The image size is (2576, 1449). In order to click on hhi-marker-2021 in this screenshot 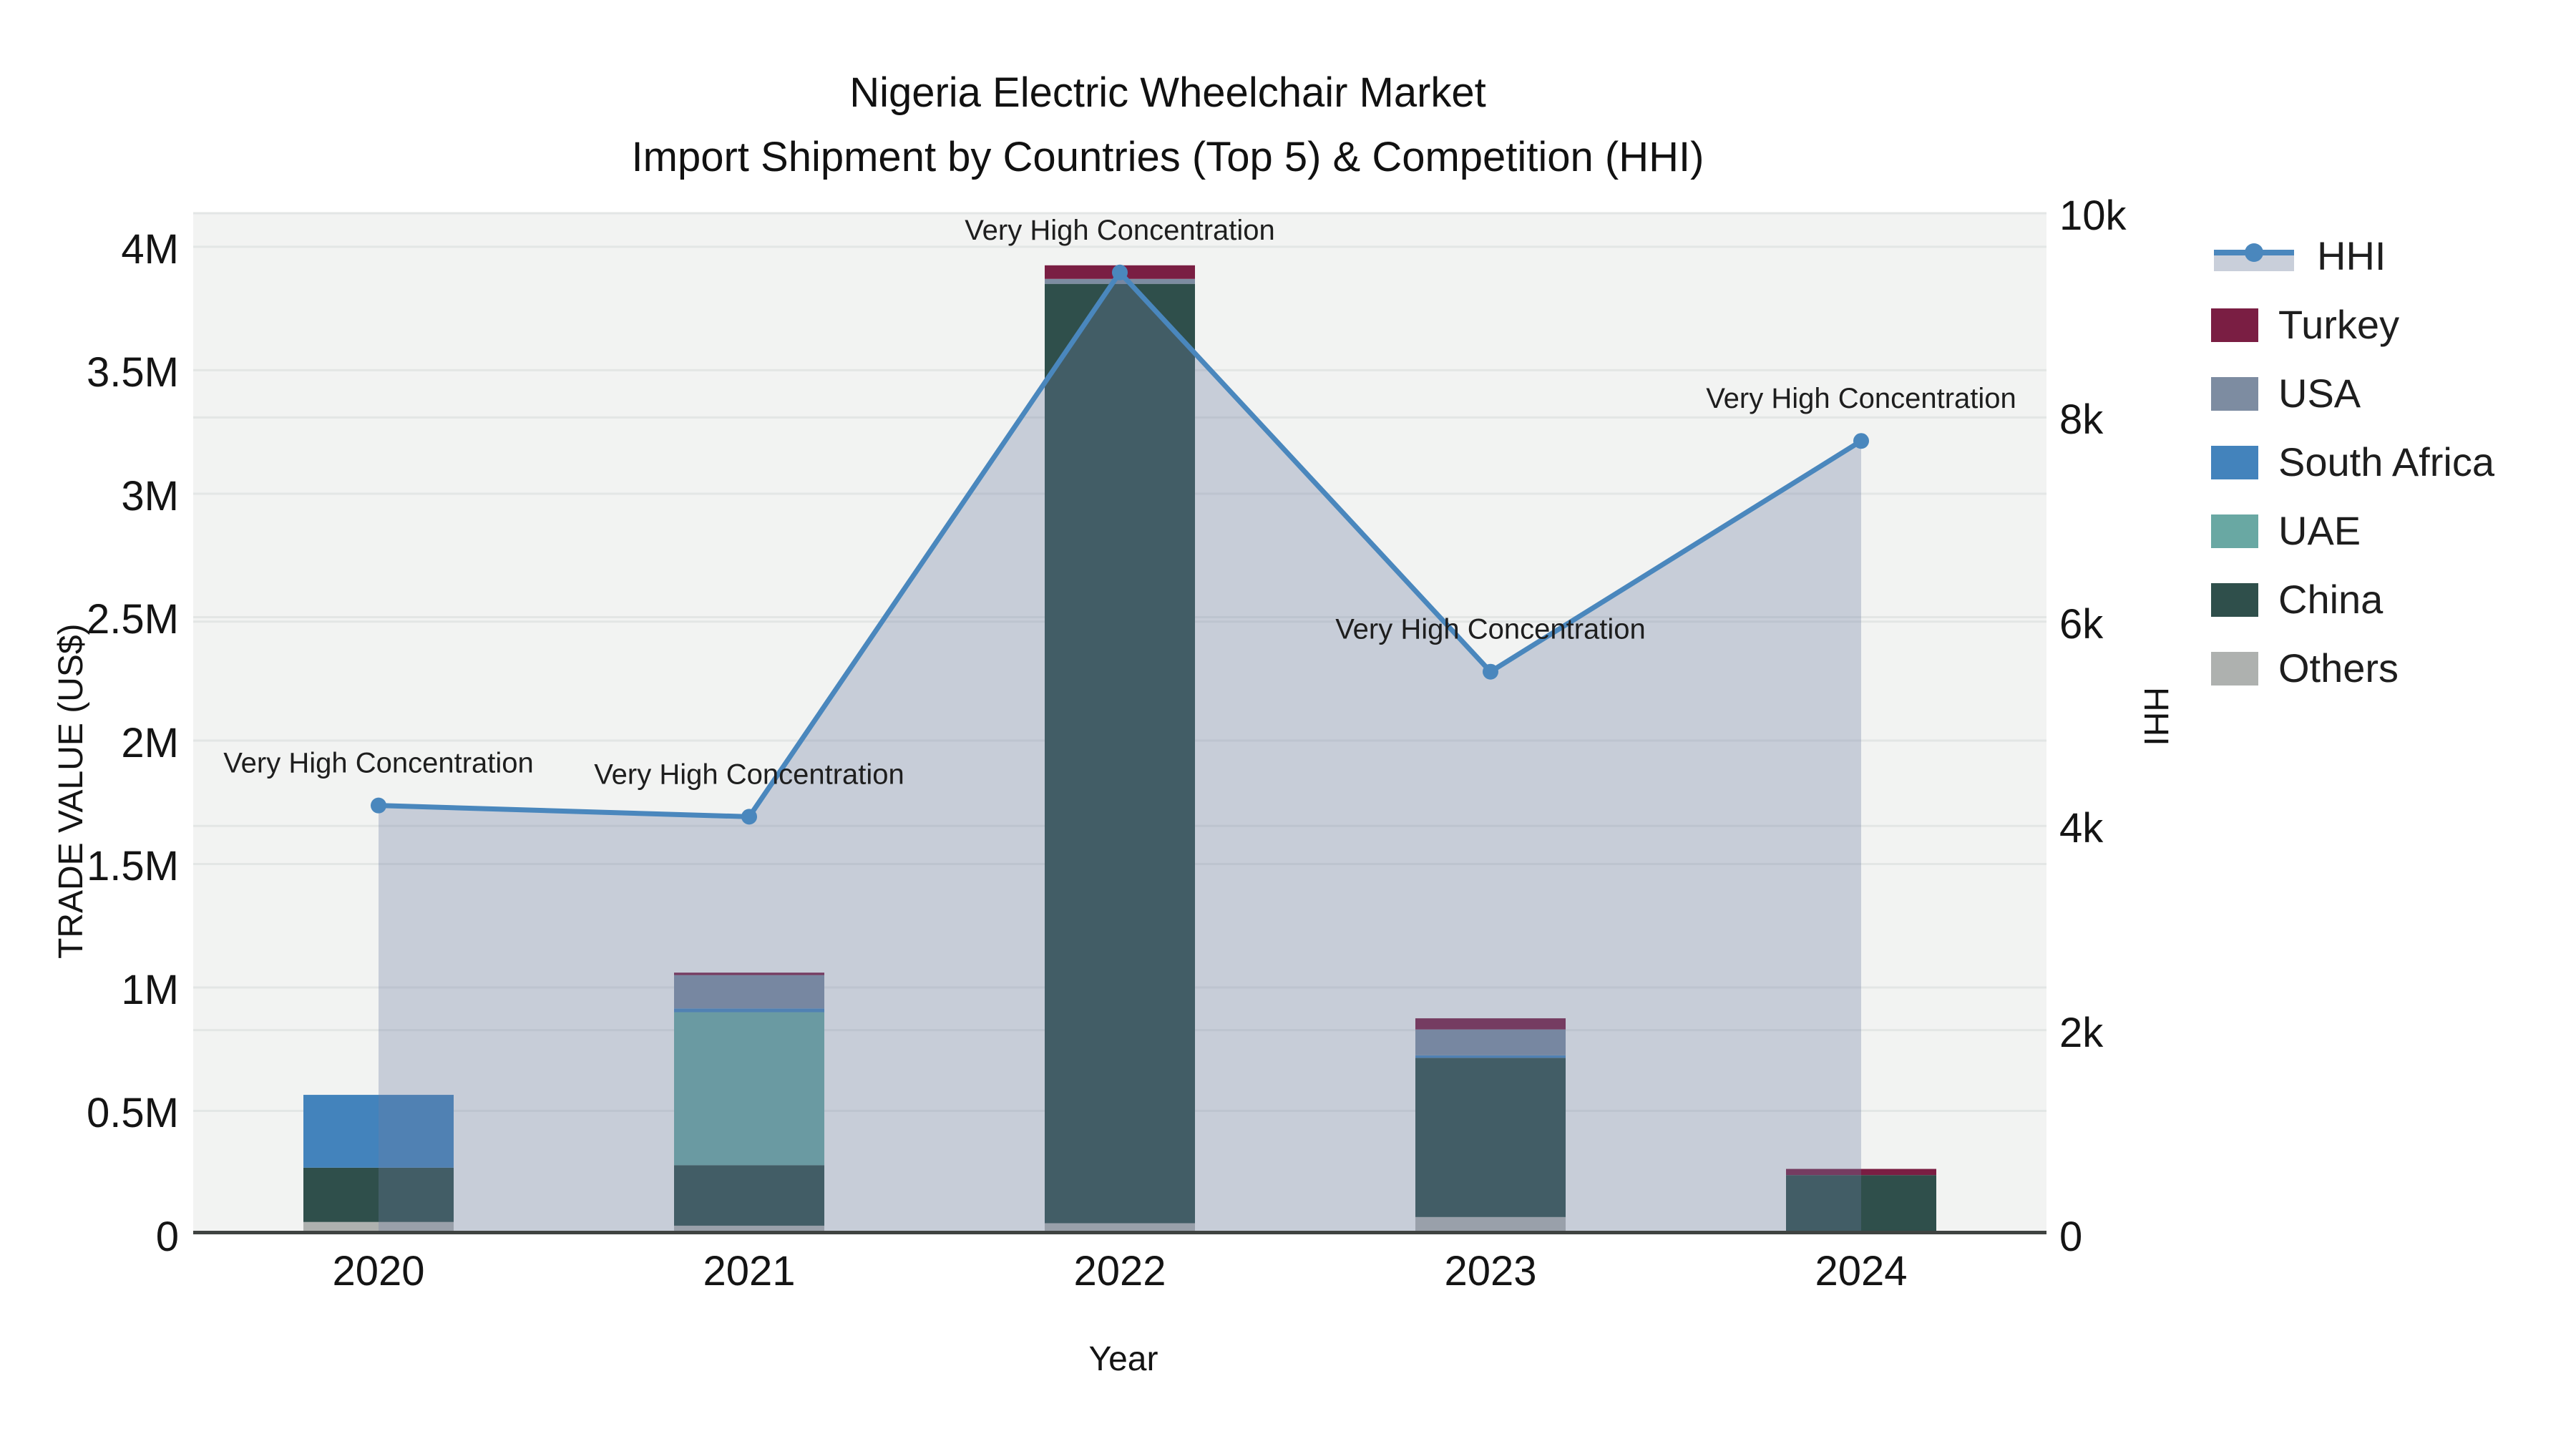, I will do `click(749, 817)`.